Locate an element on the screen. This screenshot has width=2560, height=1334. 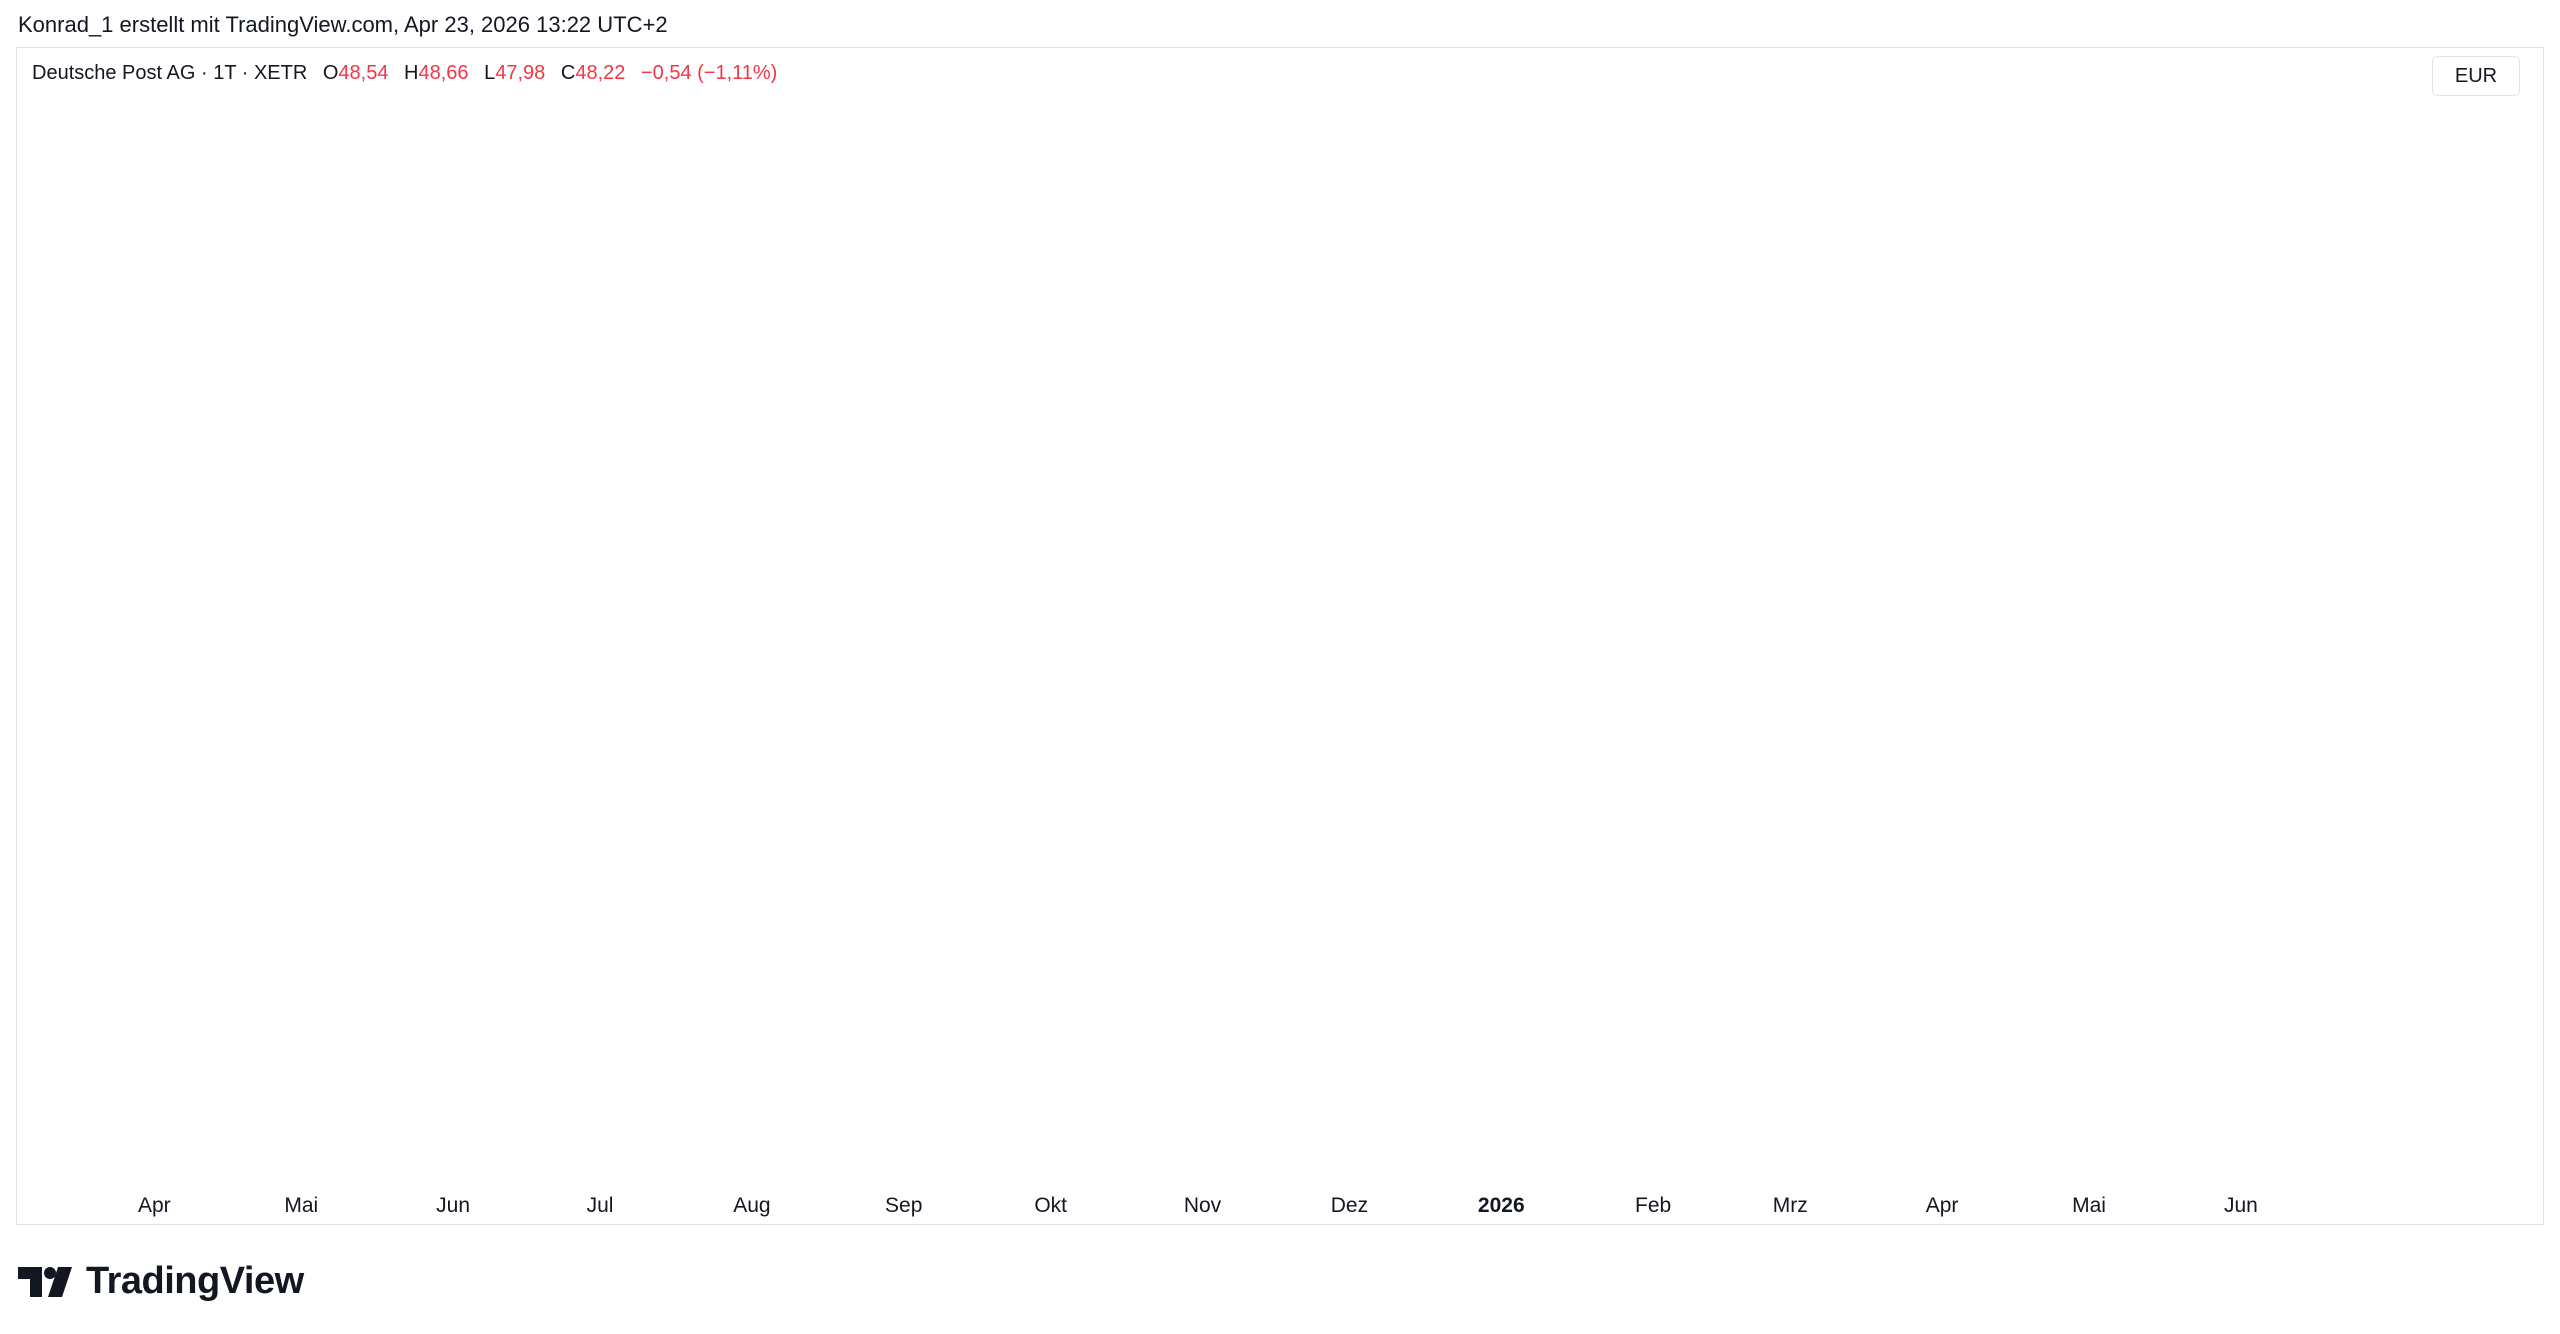
tradingview-brand-name: TradingView is located at coordinates (195, 1281).